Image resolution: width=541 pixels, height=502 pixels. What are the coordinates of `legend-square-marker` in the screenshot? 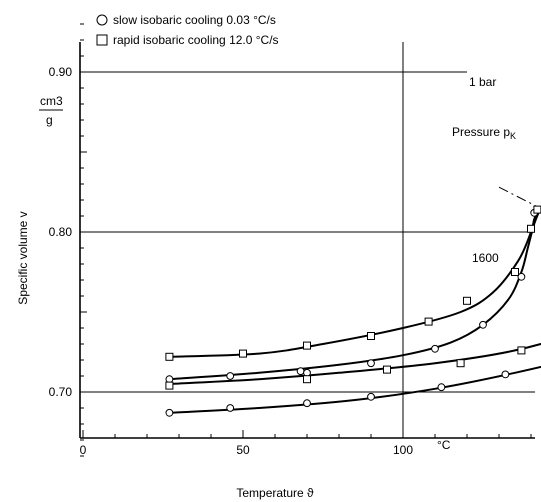 It's located at (102, 40).